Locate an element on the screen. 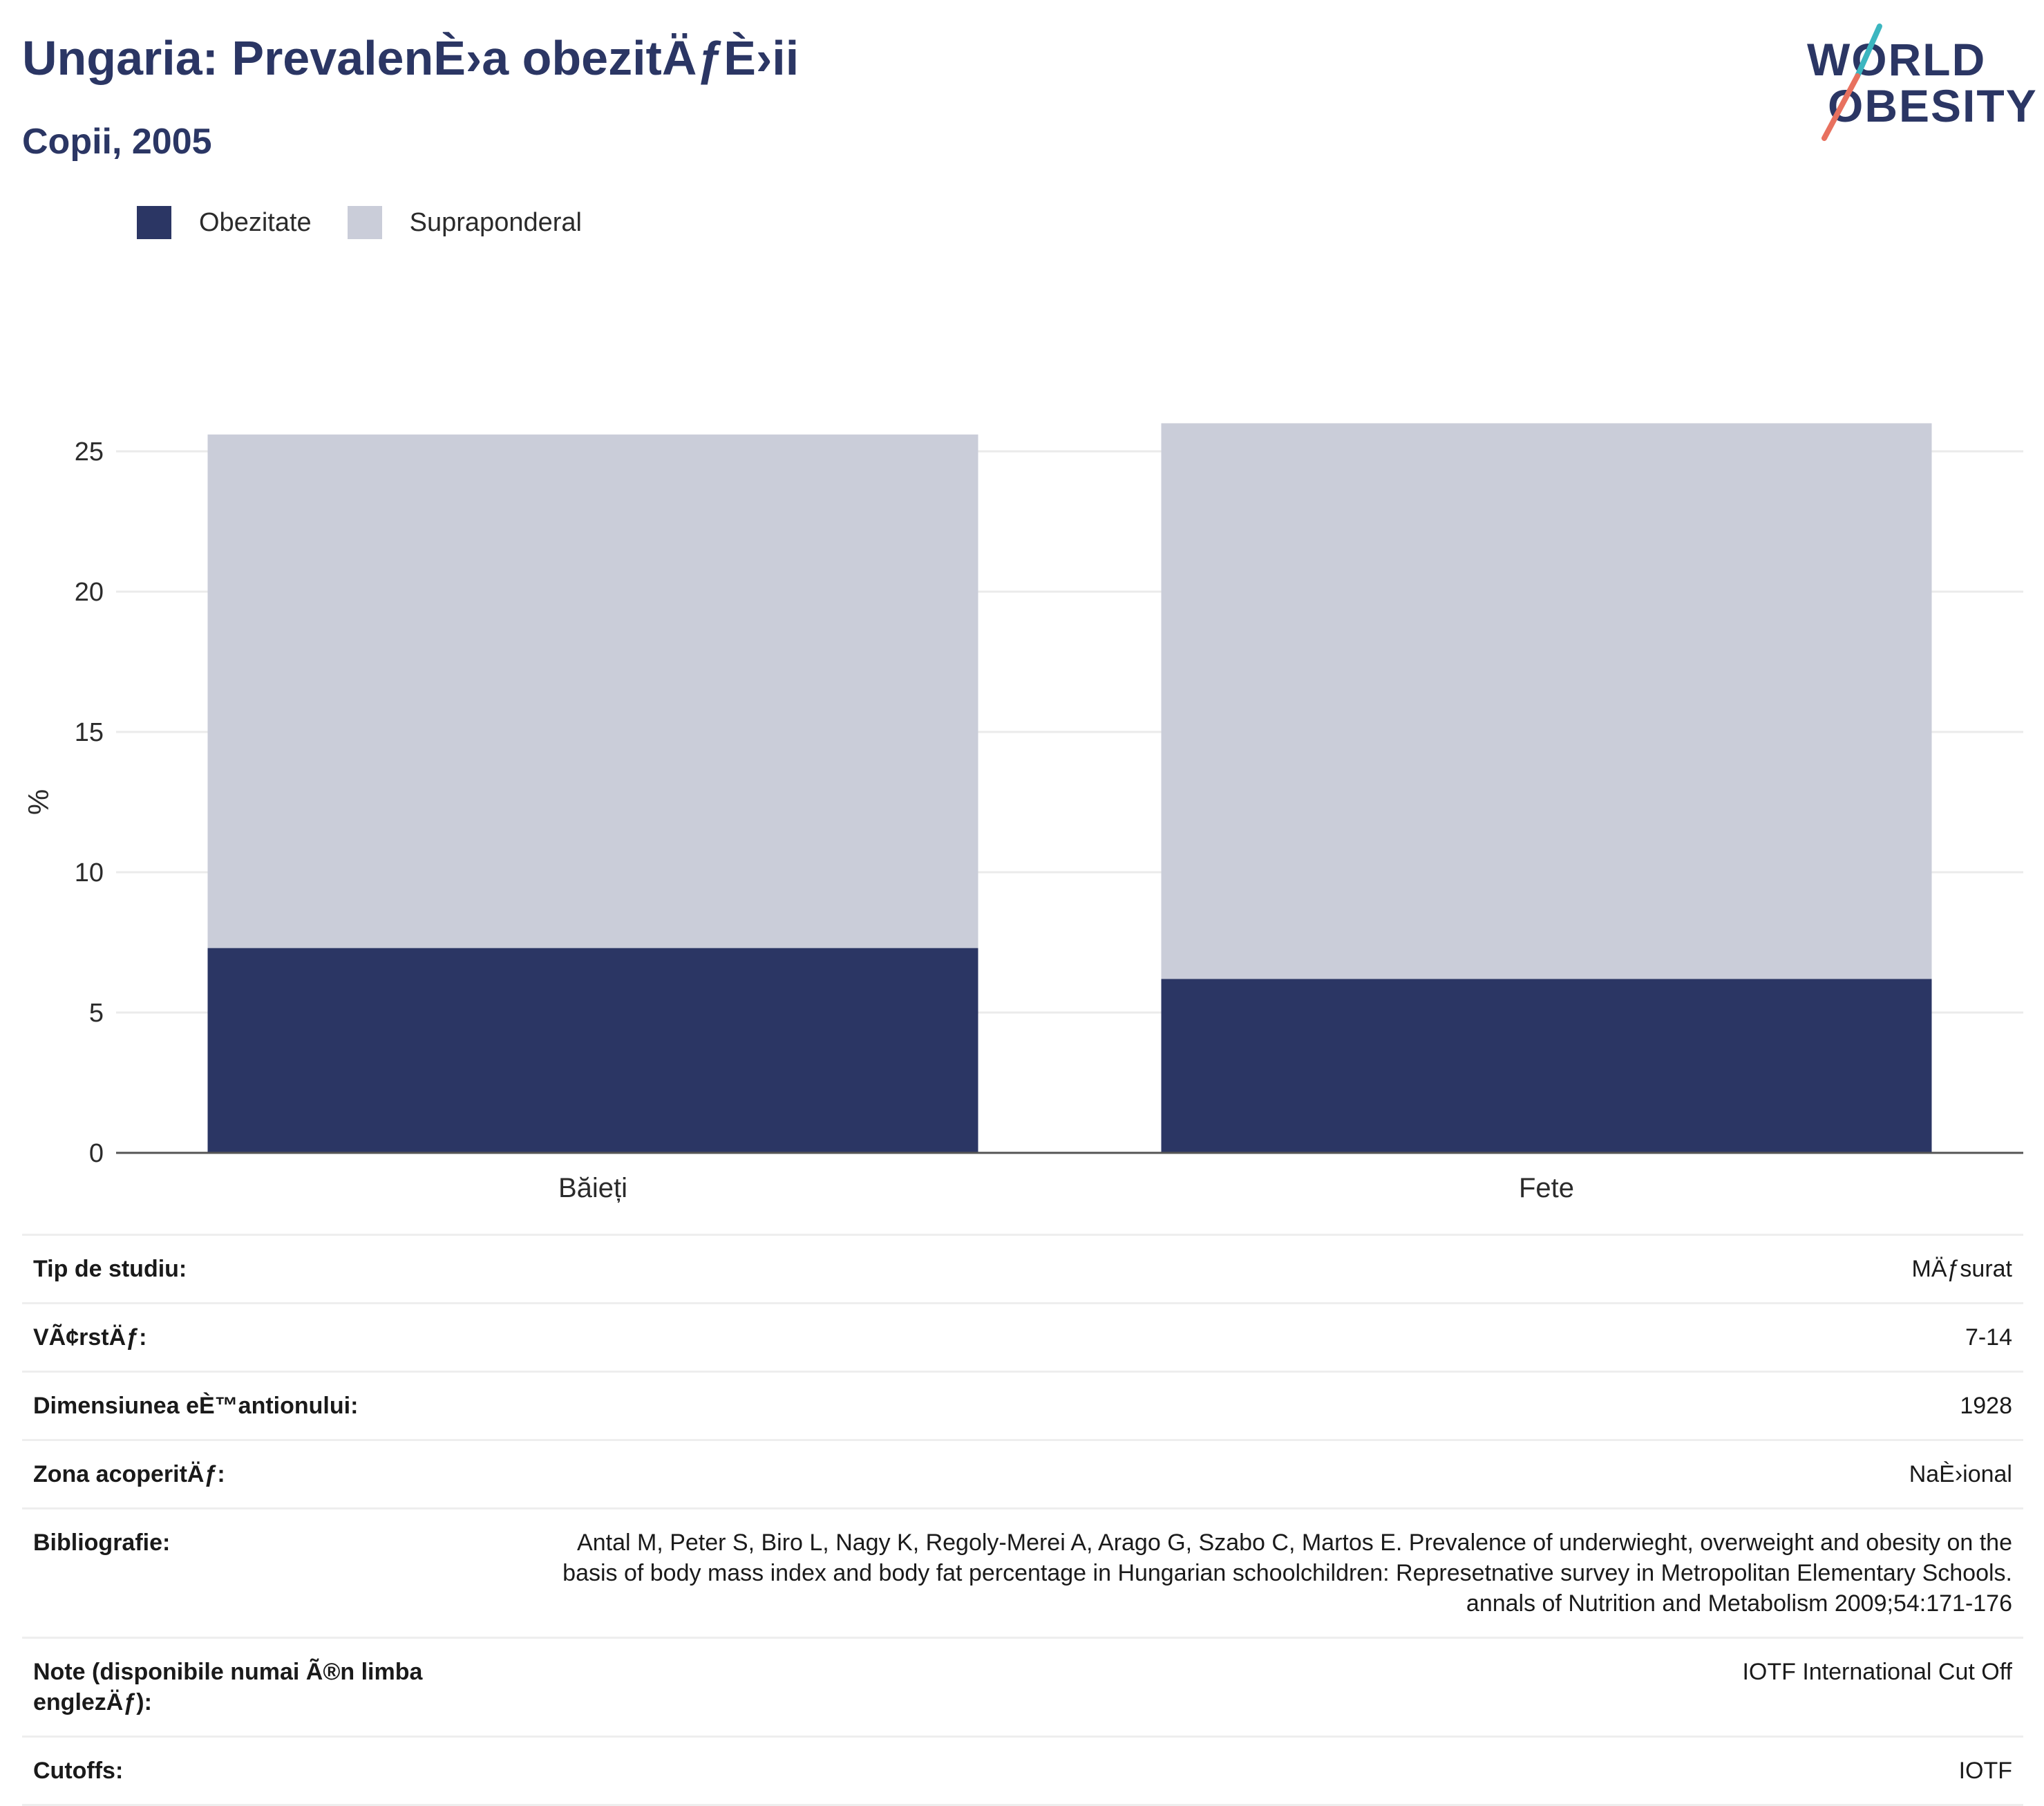  details-value: IOTF International Cut Off is located at coordinates (1877, 1672).